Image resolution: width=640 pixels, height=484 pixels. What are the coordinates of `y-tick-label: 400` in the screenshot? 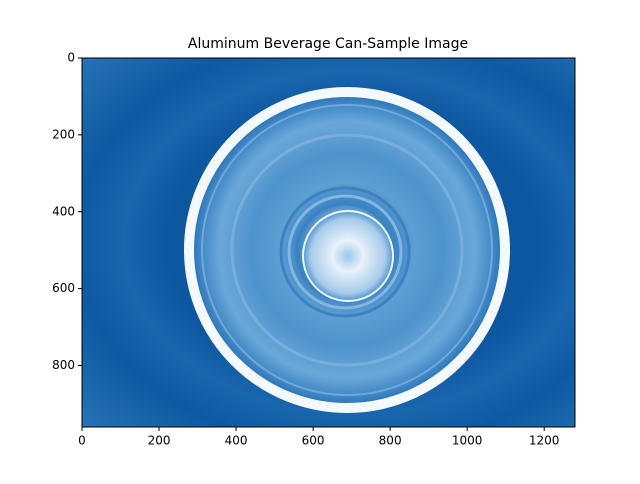 It's located at (63, 211).